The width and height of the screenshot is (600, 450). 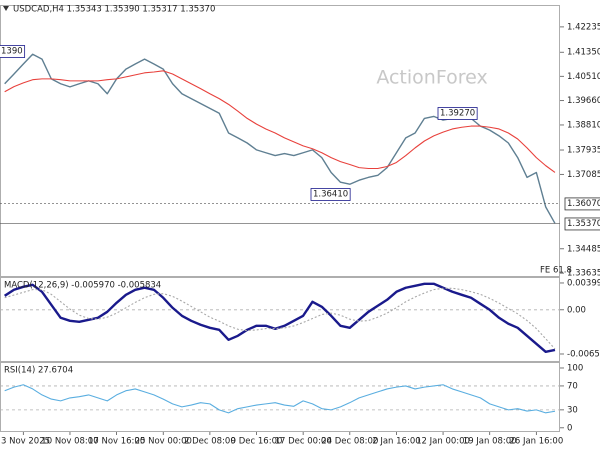 What do you see at coordinates (210, 442) in the screenshot?
I see `x-tick-label: 2 Dec 08:00` at bounding box center [210, 442].